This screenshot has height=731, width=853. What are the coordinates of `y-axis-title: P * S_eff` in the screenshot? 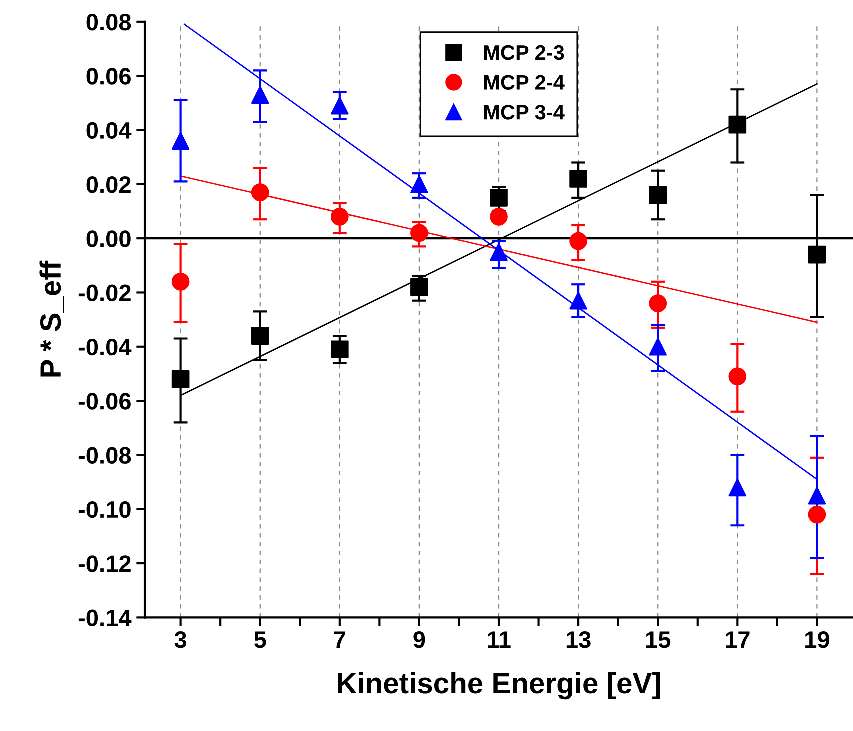 It's located at (52, 318).